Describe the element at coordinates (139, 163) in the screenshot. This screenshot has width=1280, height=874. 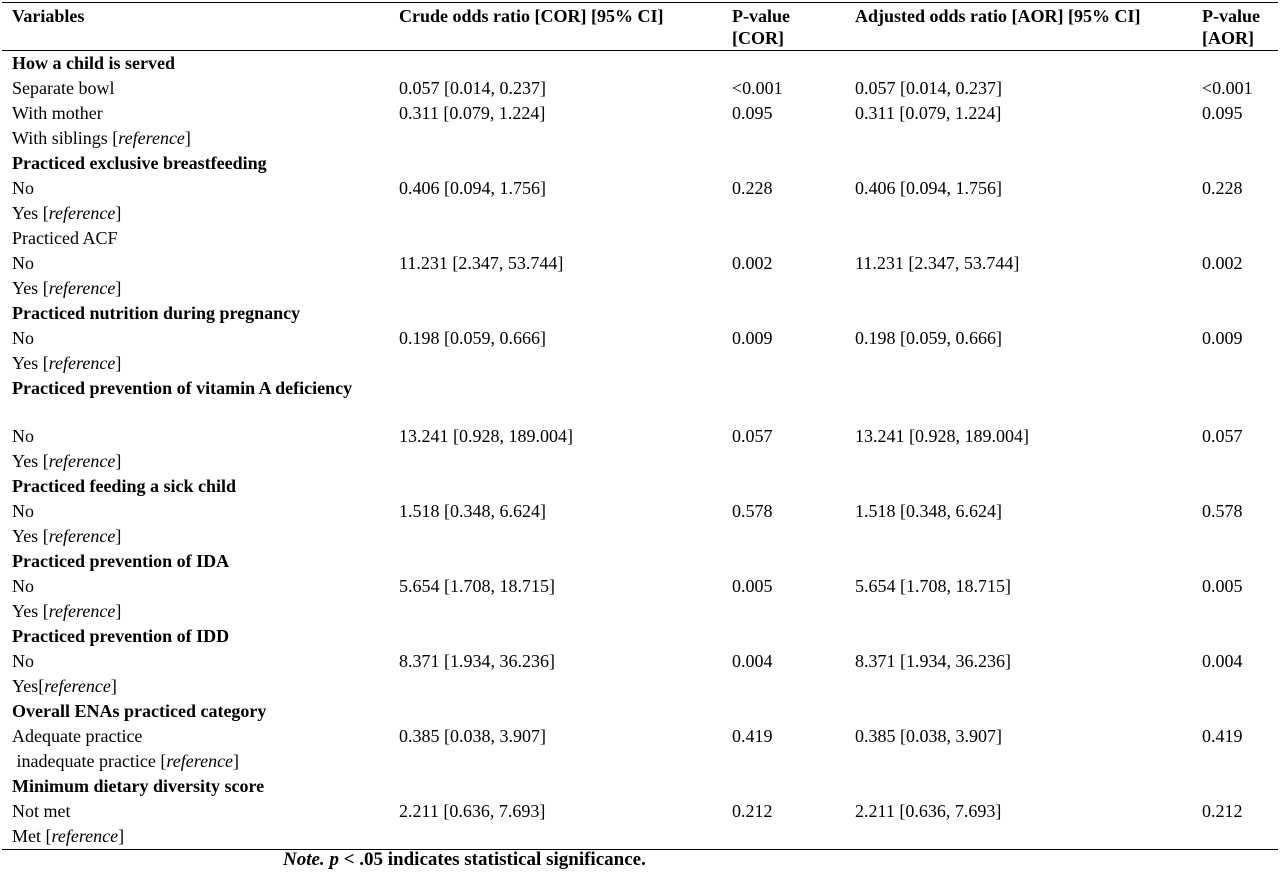
I see `variable-label: Practiced exclusive breastfeeding` at that location.